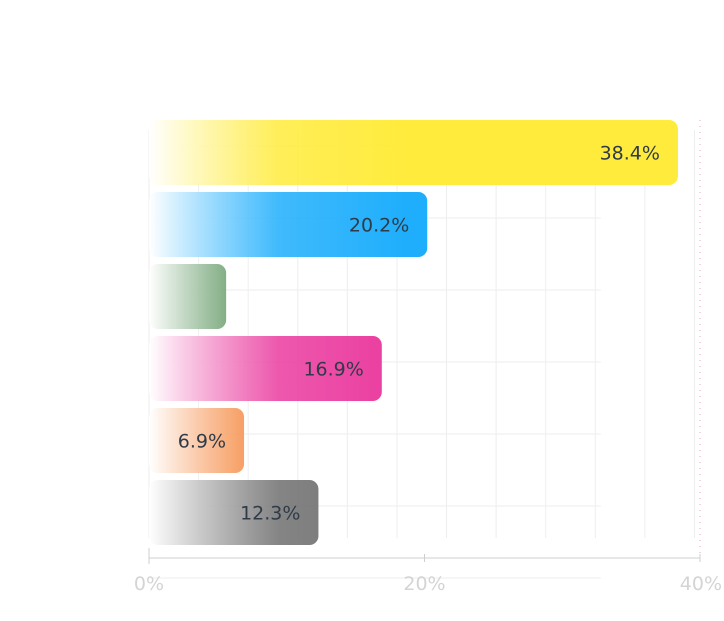 This screenshot has height=621, width=724. Describe the element at coordinates (701, 584) in the screenshot. I see `x-tick-label: 40%` at that location.